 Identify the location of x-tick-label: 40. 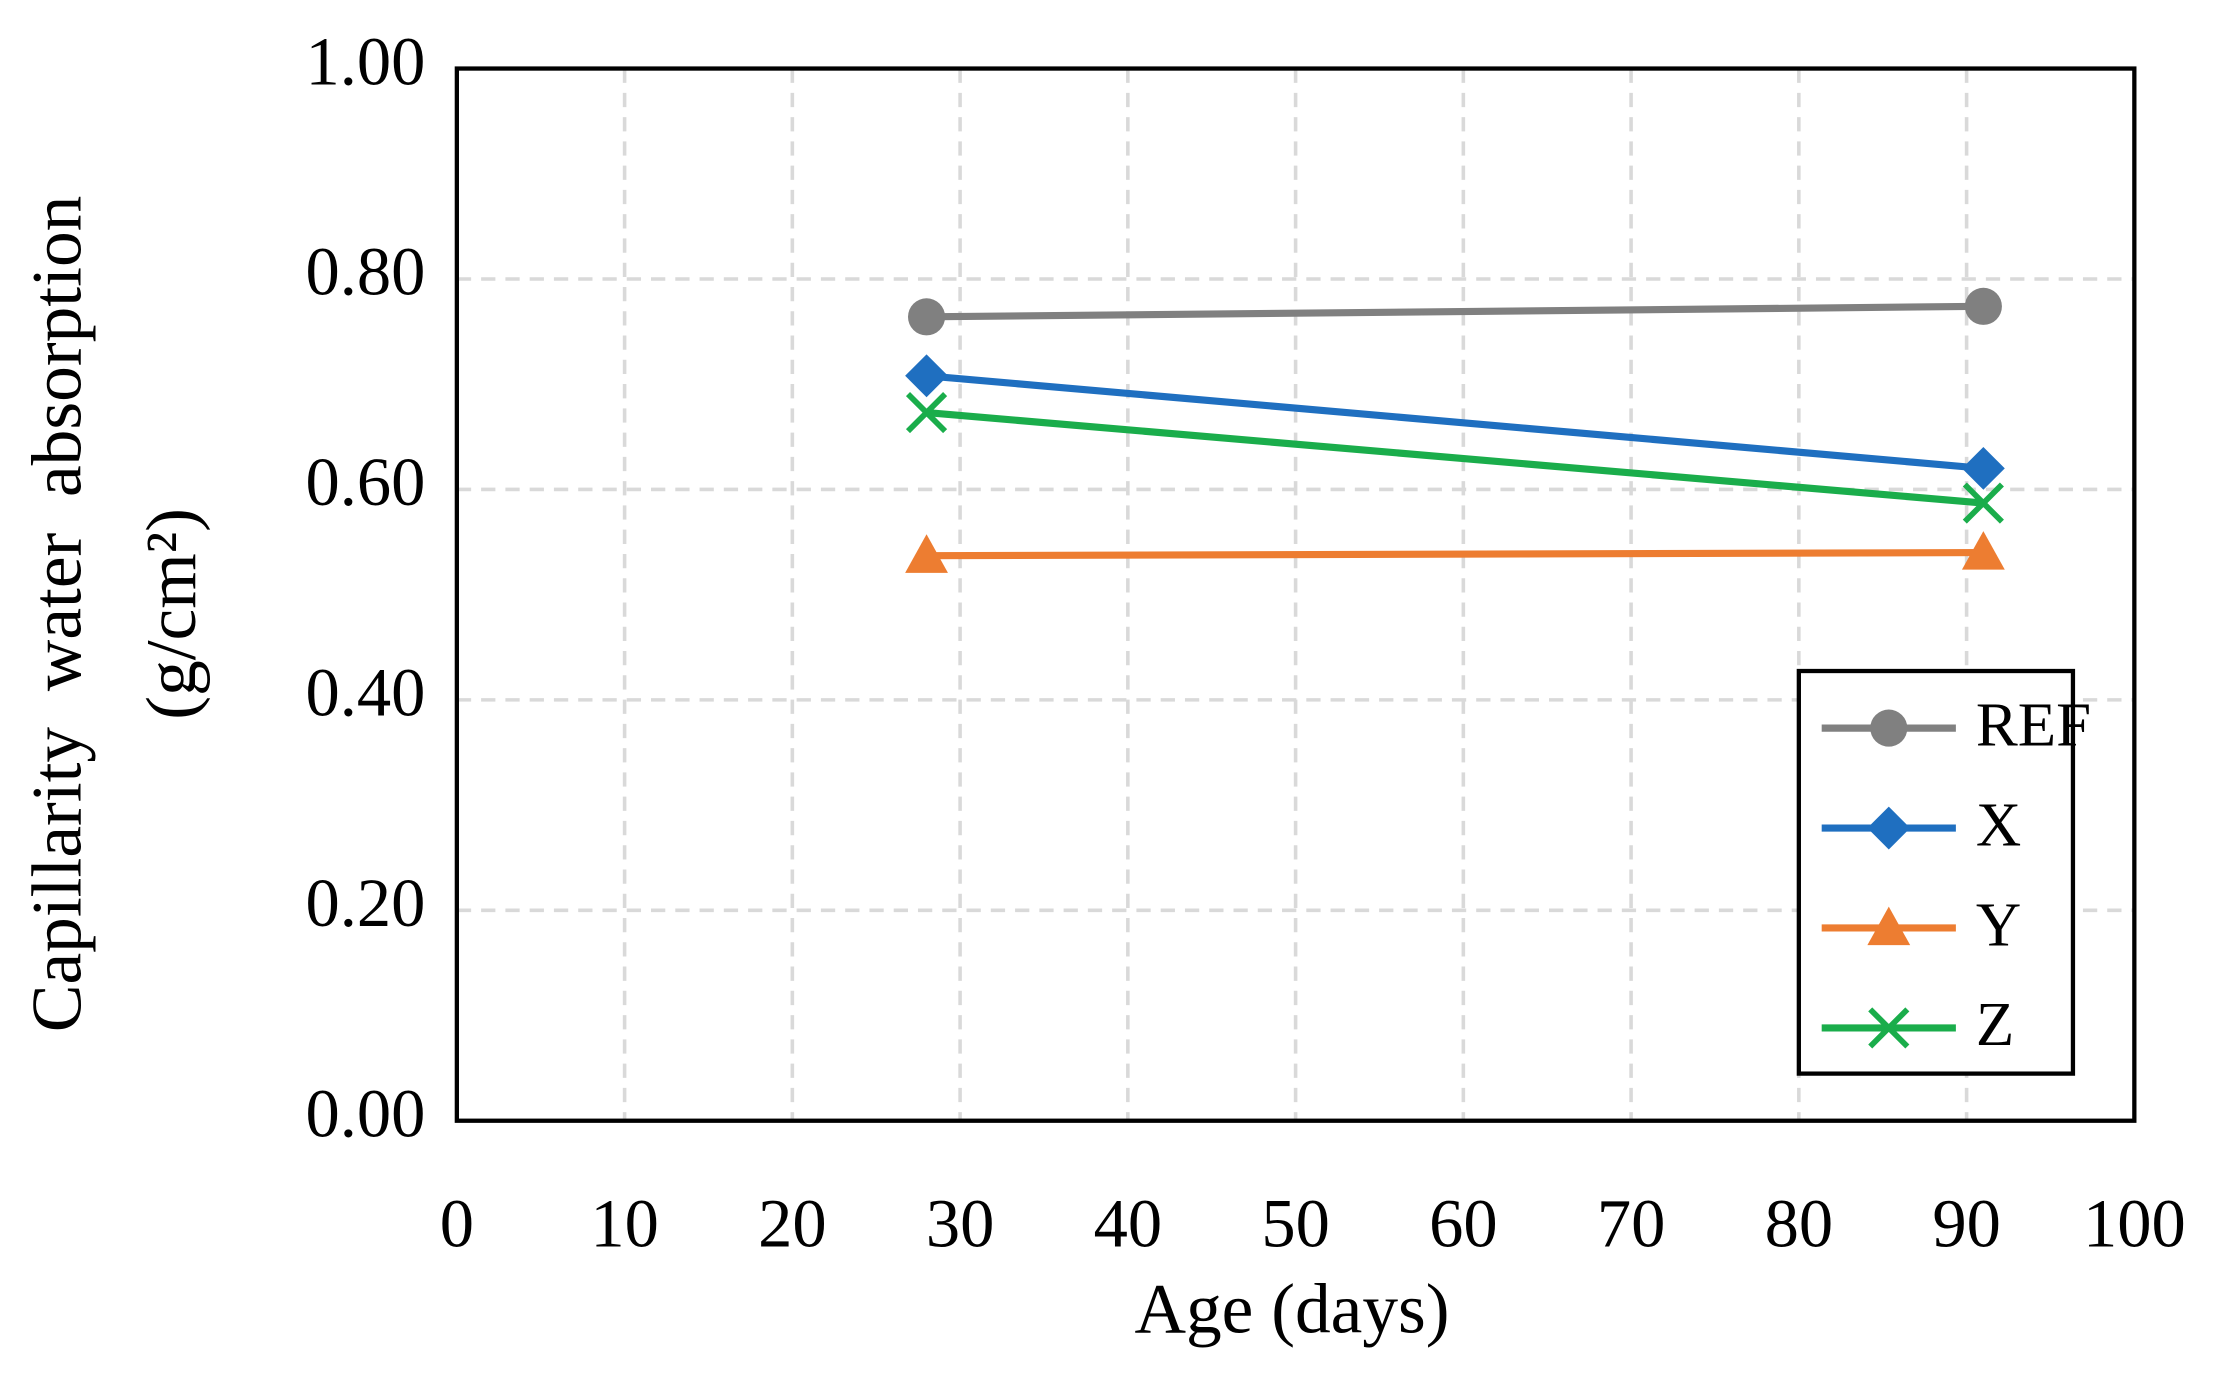
(1128, 1223).